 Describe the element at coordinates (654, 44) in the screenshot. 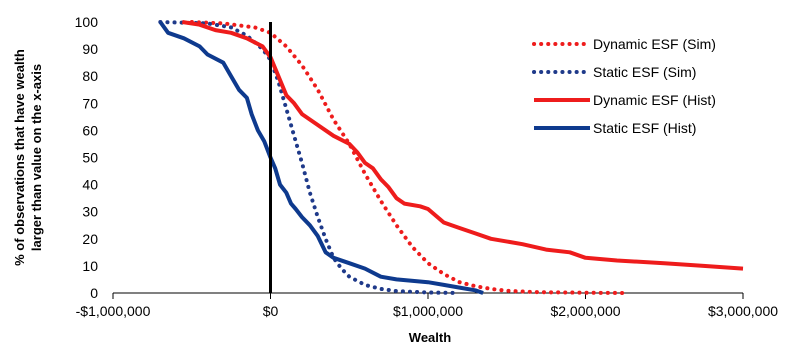

I see `legend-label: Dynamic ESF (Sim)` at that location.